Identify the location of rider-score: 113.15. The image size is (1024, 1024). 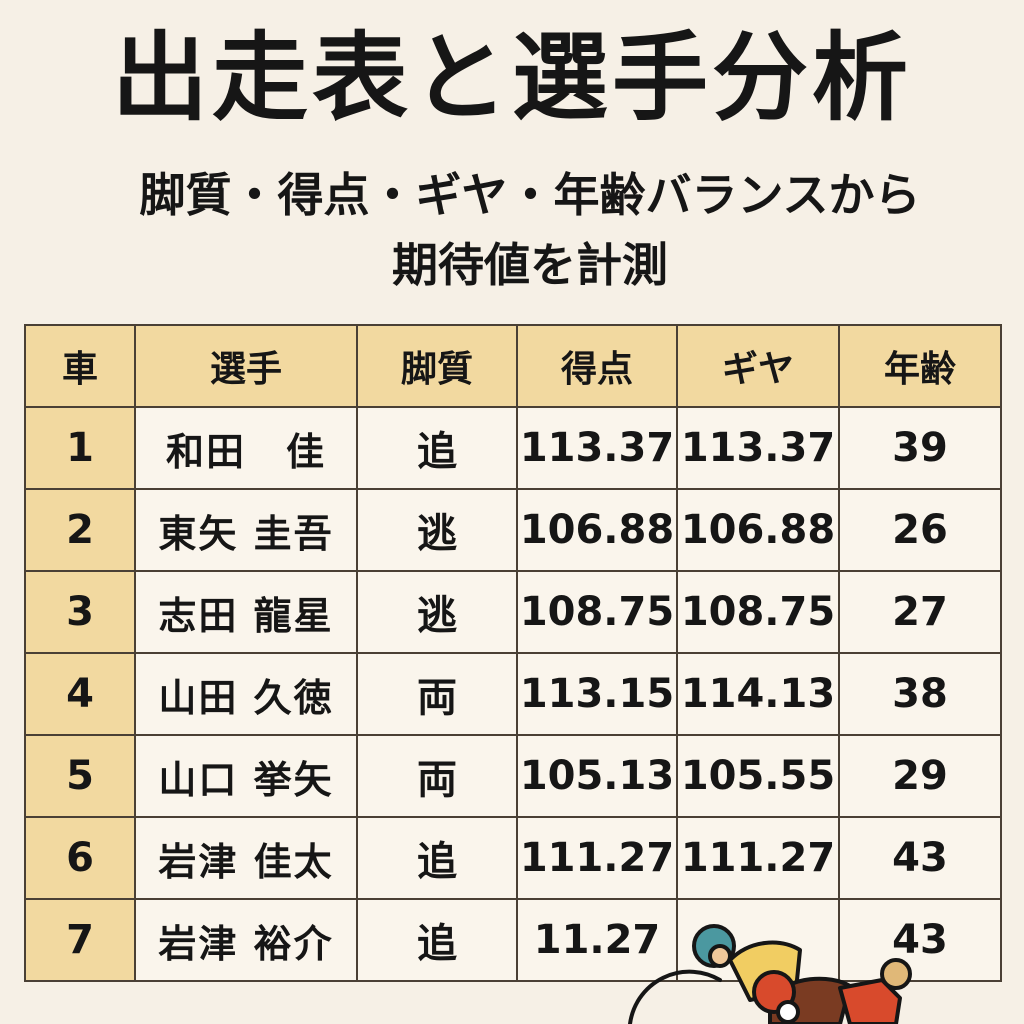
(597, 694).